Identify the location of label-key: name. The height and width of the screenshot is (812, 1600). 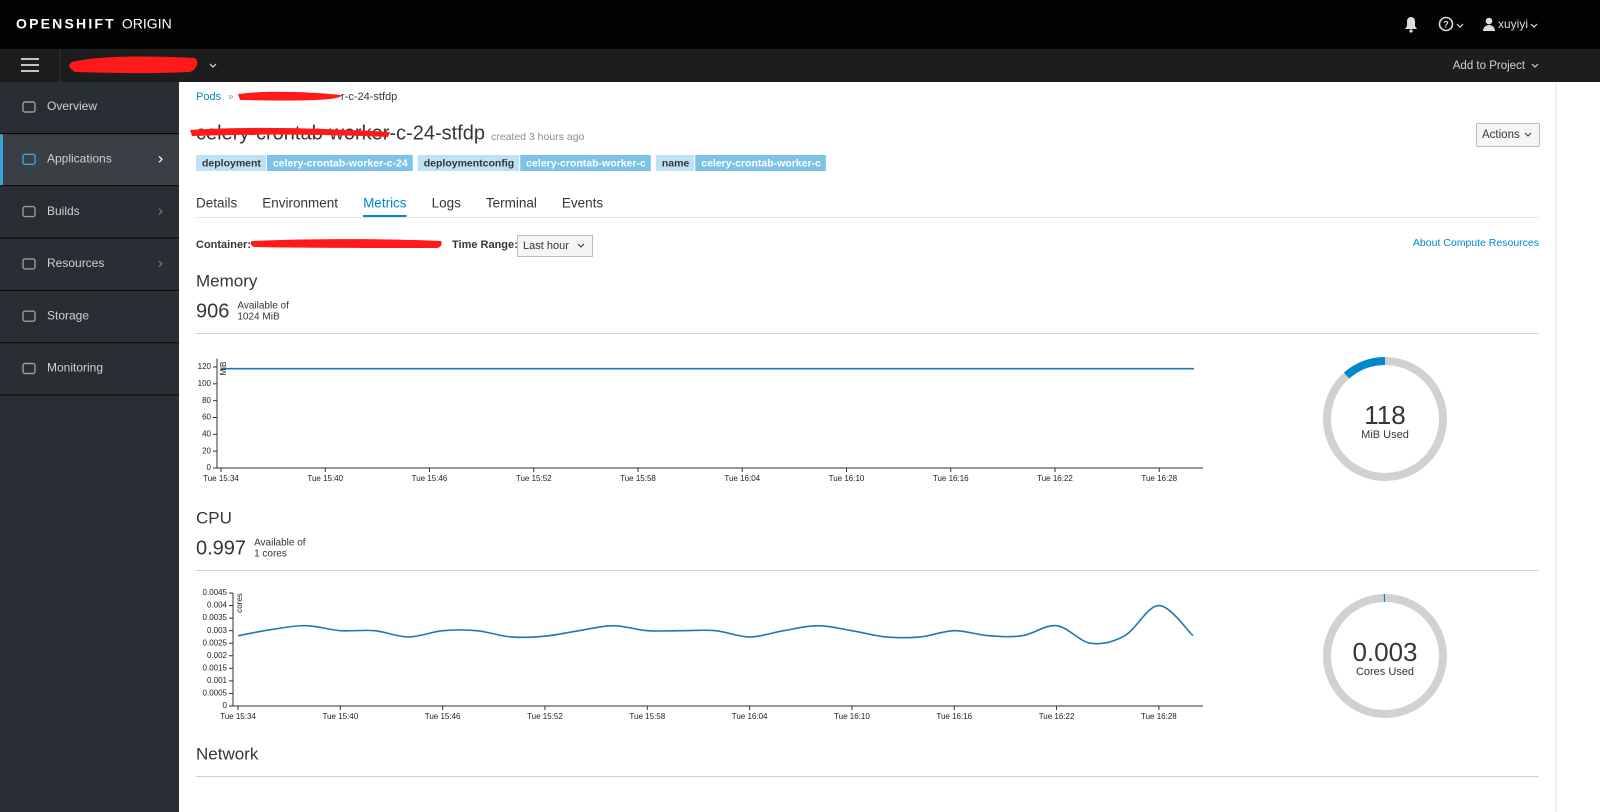
(676, 163).